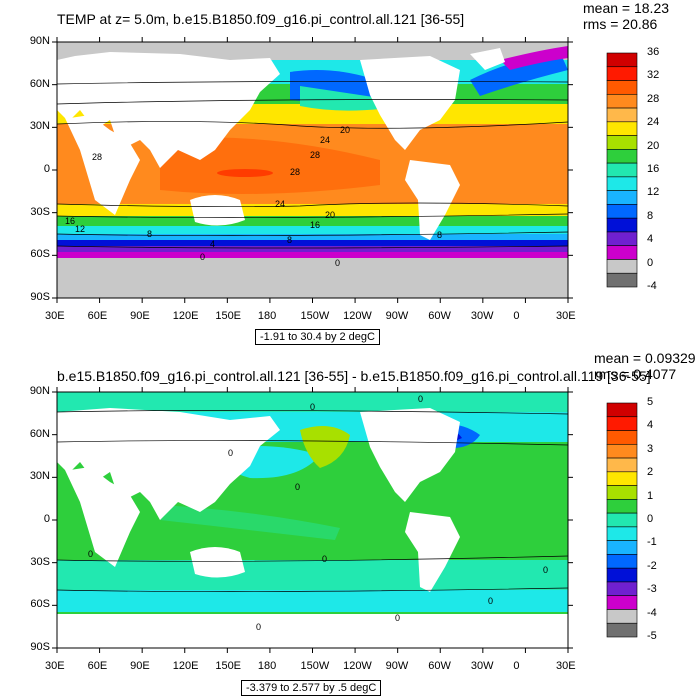 This screenshot has height=700, width=700. I want to click on bottom-range-note: -3.379 to 2.577 by .5 degC, so click(311, 688).